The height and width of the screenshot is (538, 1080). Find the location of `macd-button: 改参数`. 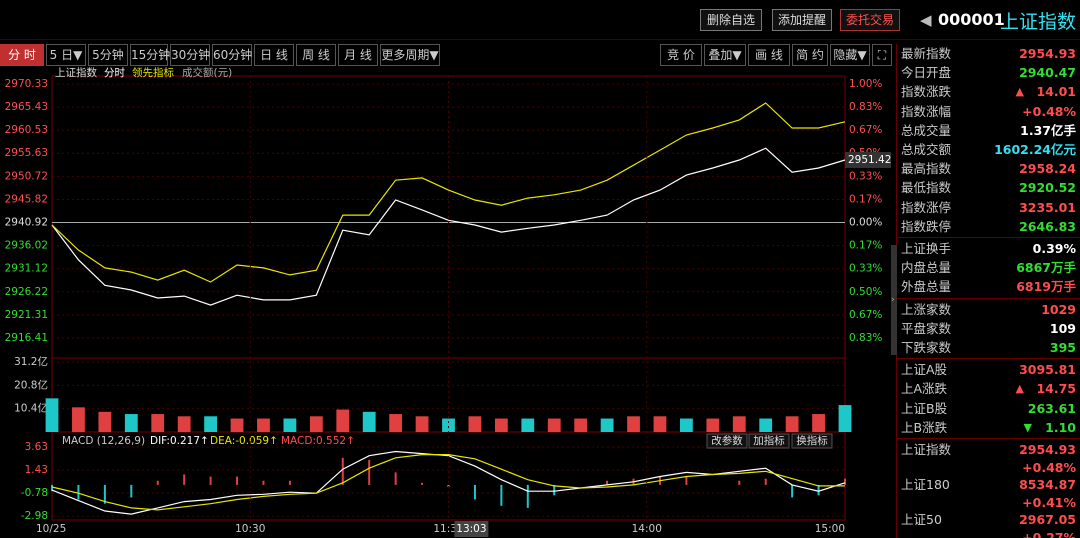

macd-button: 改参数 is located at coordinates (727, 440).